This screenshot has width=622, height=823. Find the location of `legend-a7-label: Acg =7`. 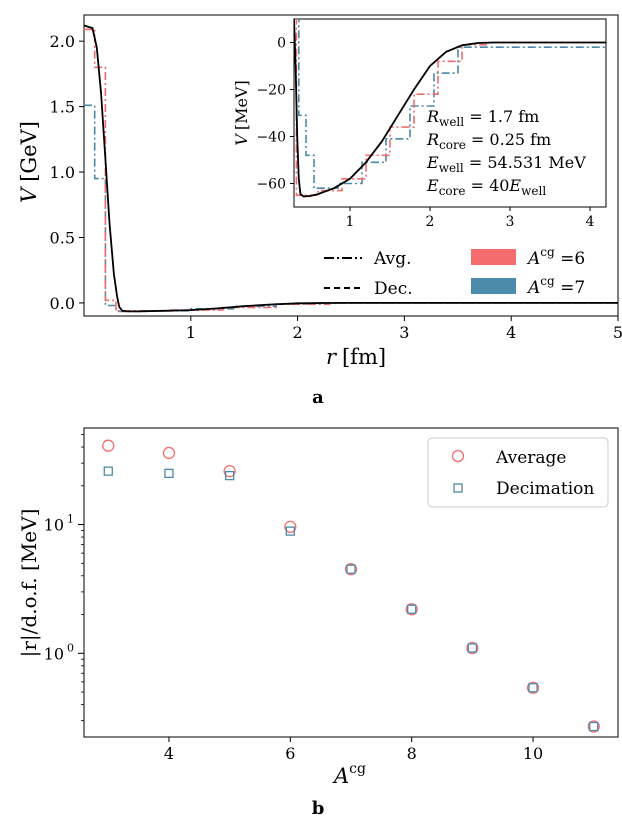

legend-a7-label: Acg =7 is located at coordinates (555, 286).